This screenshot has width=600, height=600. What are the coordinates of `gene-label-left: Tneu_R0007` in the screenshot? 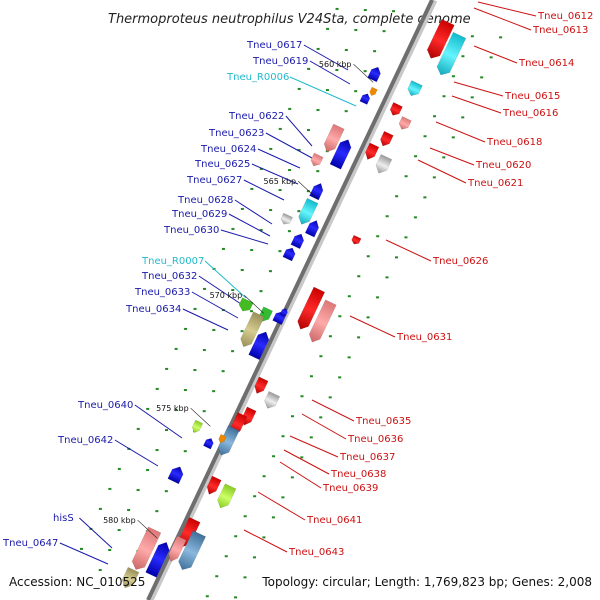 It's located at (172, 261).